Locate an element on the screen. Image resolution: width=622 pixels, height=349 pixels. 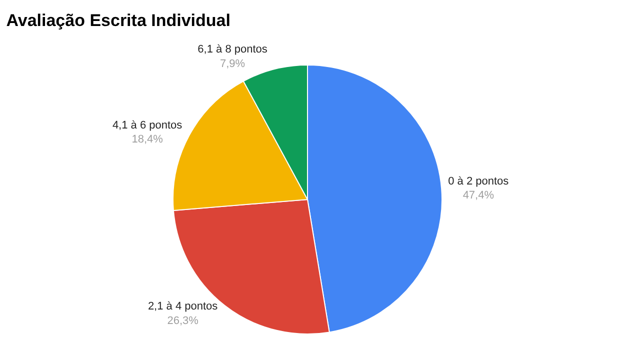
slice-label: 6,1 à 8 pontos is located at coordinates (233, 50).